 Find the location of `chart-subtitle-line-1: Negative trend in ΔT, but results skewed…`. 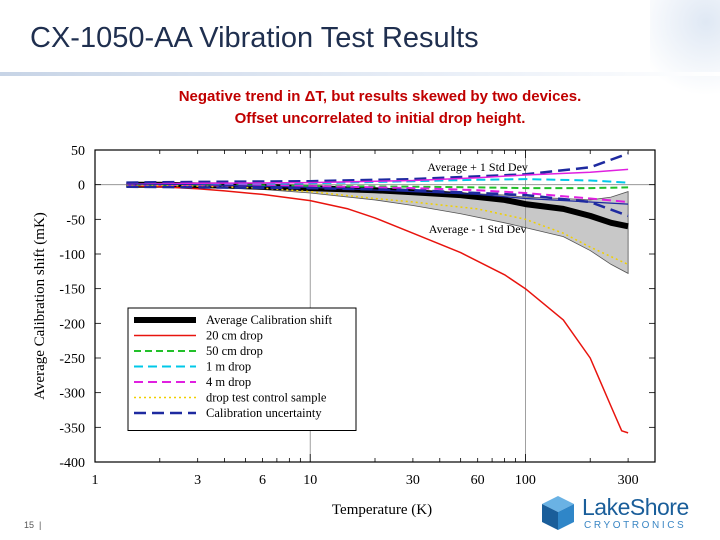

chart-subtitle-line-1: Negative trend in ΔT, but results skewed… is located at coordinates (380, 96).